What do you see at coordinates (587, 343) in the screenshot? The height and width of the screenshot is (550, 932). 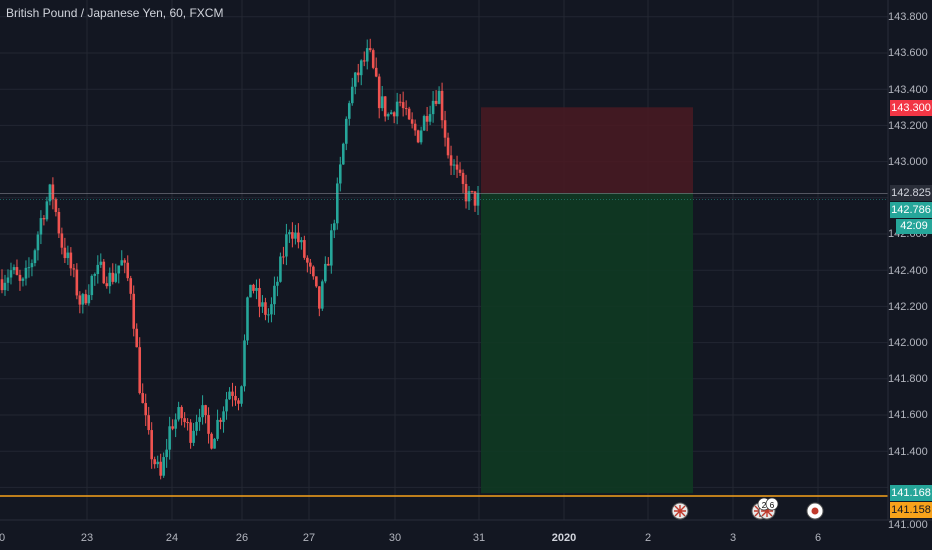 I see `take-profit-zone` at bounding box center [587, 343].